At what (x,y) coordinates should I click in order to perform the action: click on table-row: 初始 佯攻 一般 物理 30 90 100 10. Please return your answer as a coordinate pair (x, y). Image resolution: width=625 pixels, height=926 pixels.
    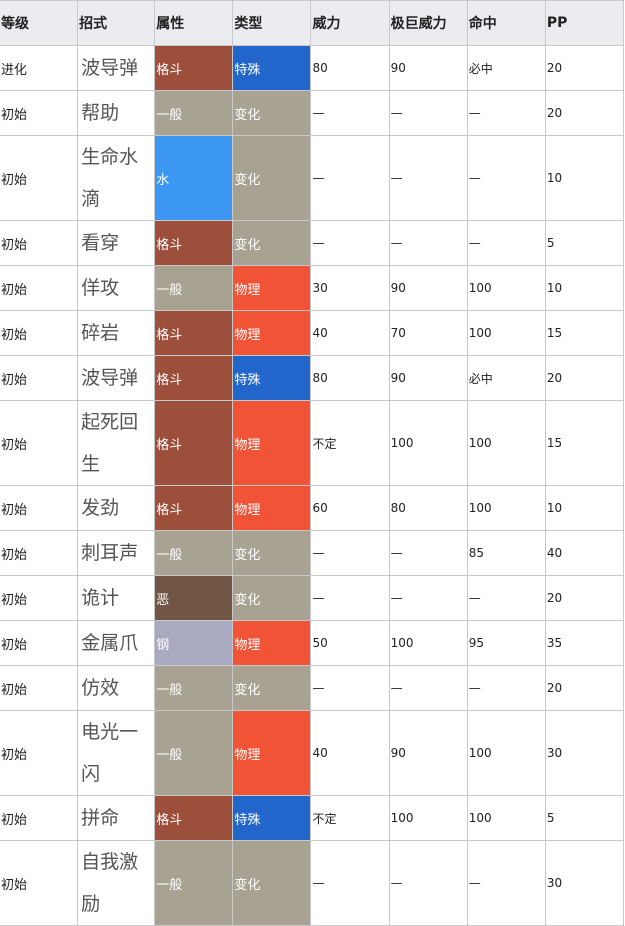
    Looking at the image, I should click on (312, 288).